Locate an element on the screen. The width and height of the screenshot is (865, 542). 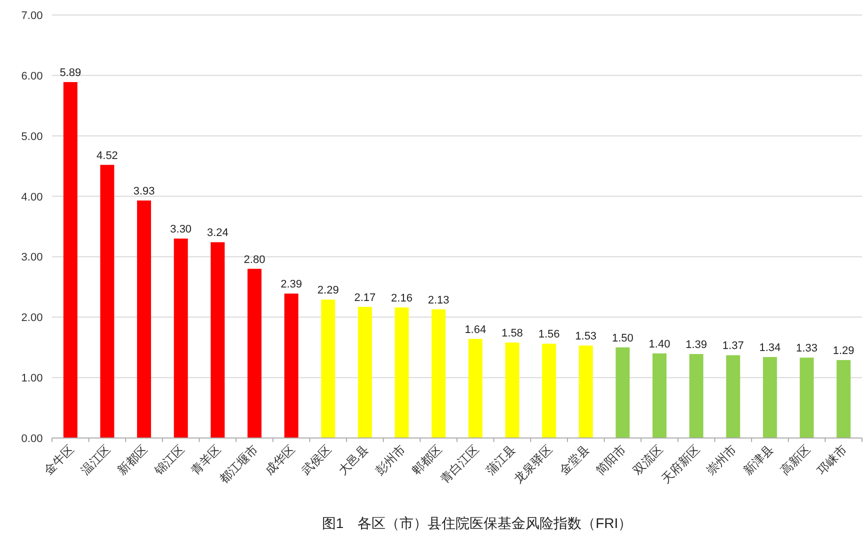
data-label: 2.16 is located at coordinates (401, 298).